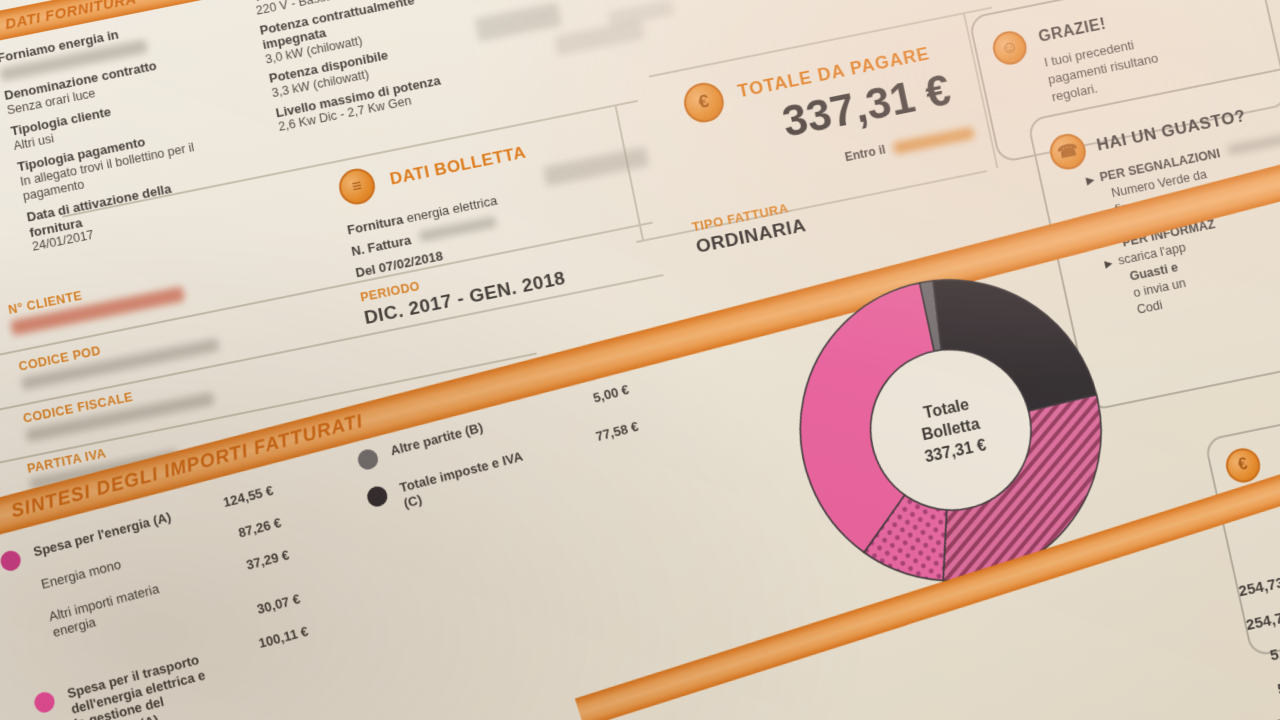 This screenshot has height=720, width=1280. I want to click on grazie-title: GRAZIE!, so click(1072, 30).